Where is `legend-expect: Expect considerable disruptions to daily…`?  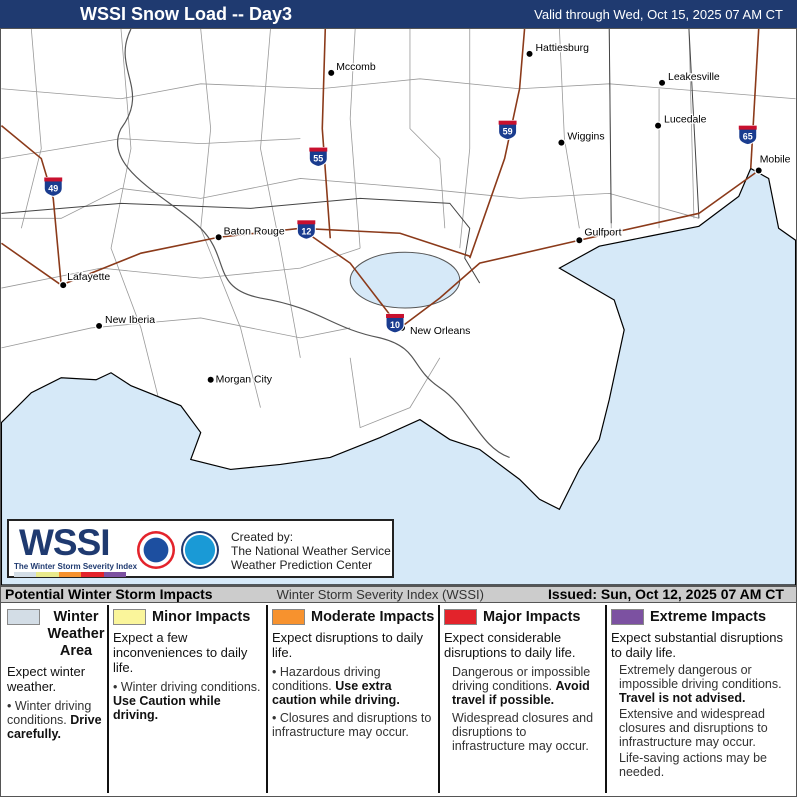
legend-expect: Expect considerable disruptions to daily… is located at coordinates (510, 645).